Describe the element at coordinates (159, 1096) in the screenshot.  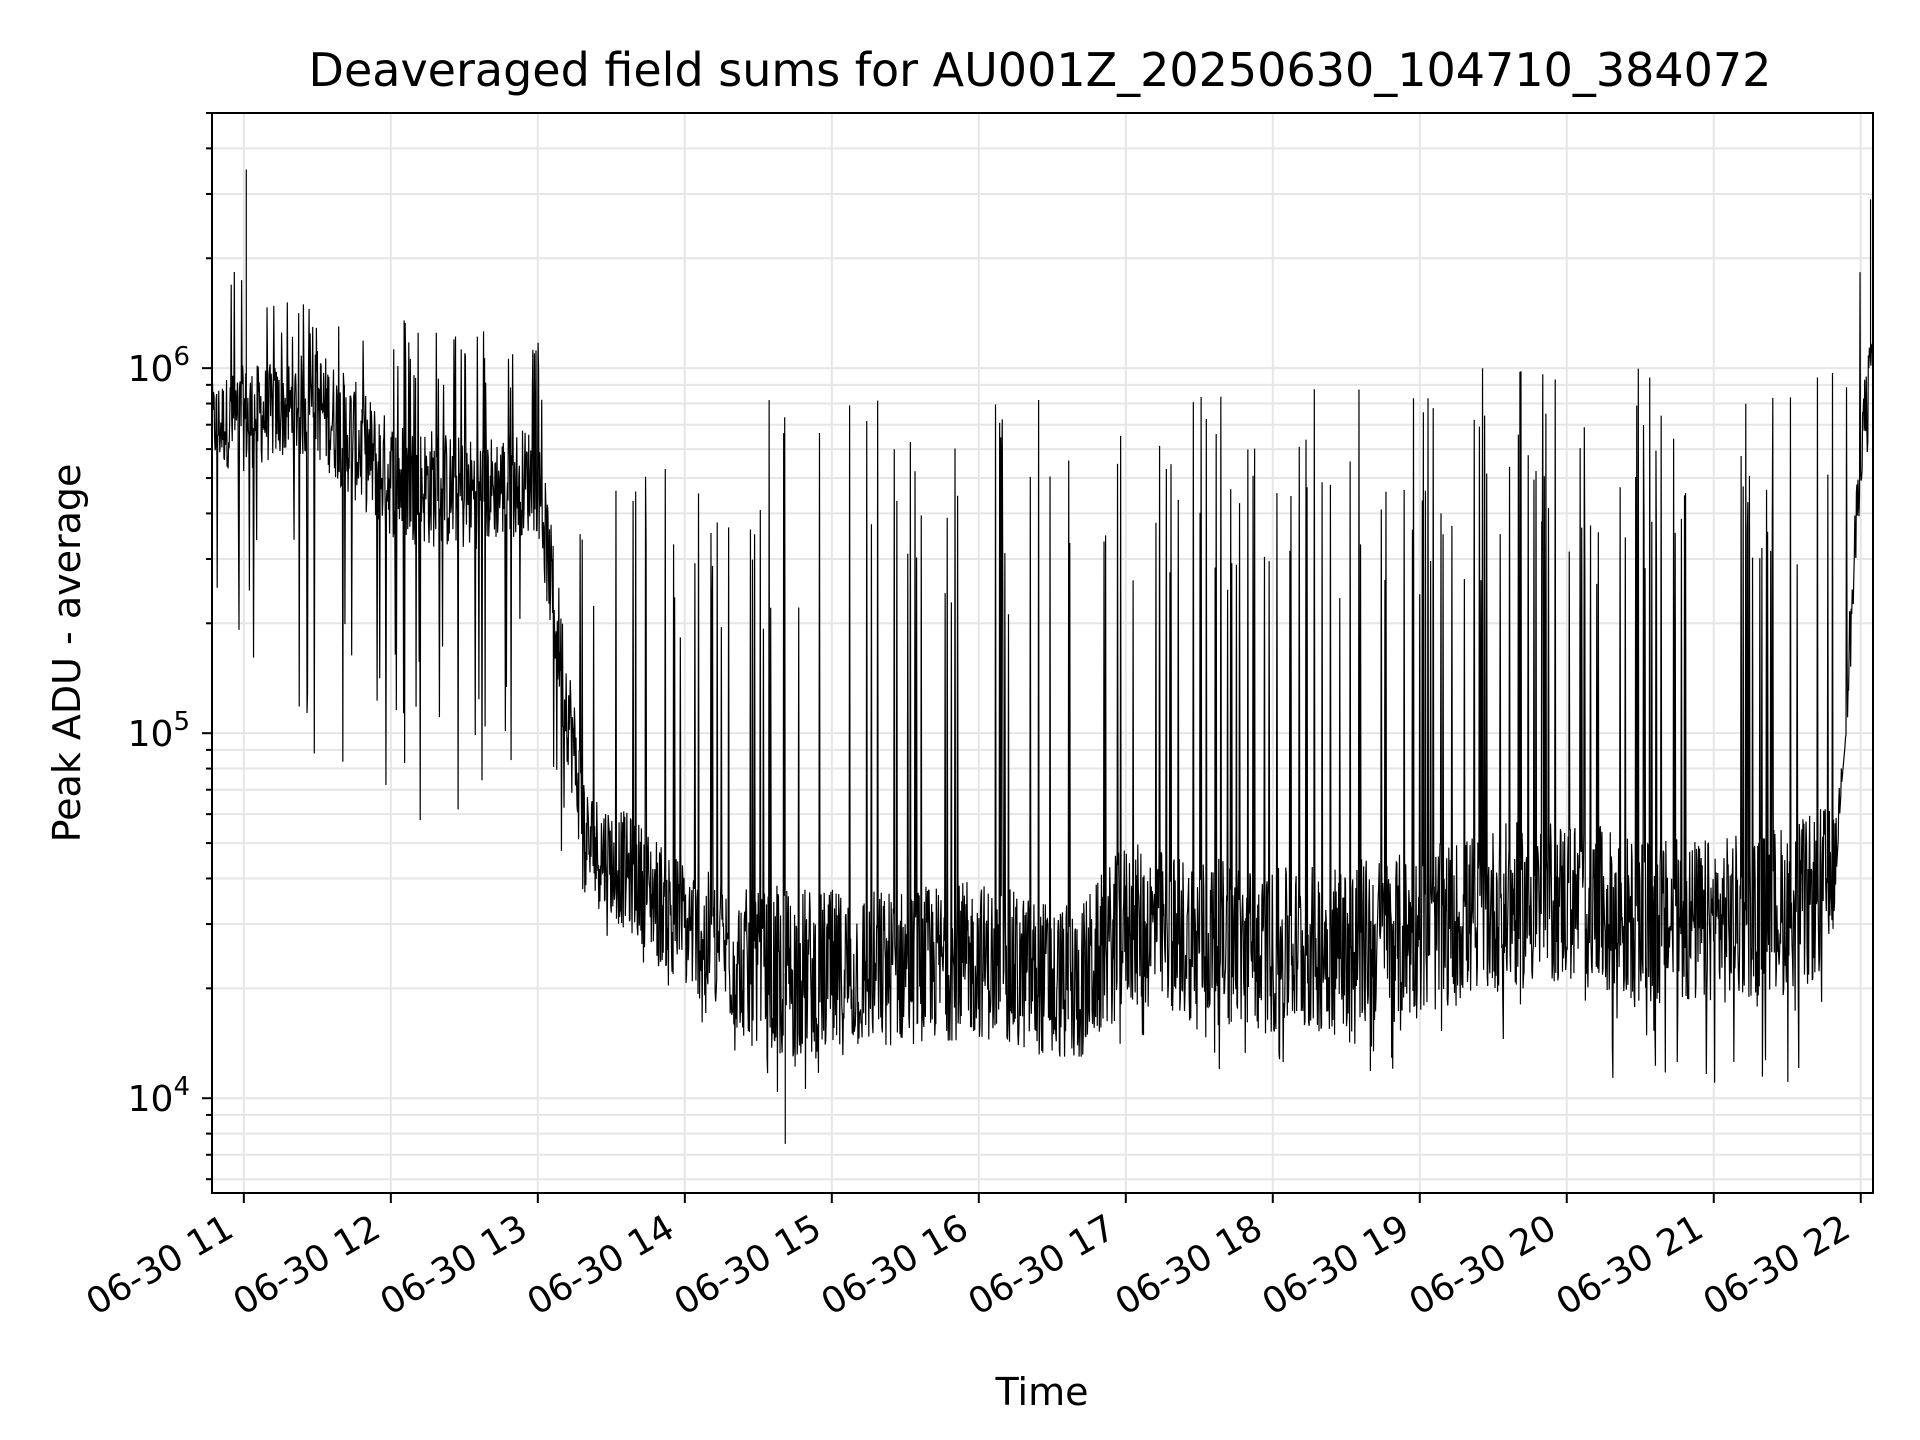
I see `y-tick-label: 10⁴` at that location.